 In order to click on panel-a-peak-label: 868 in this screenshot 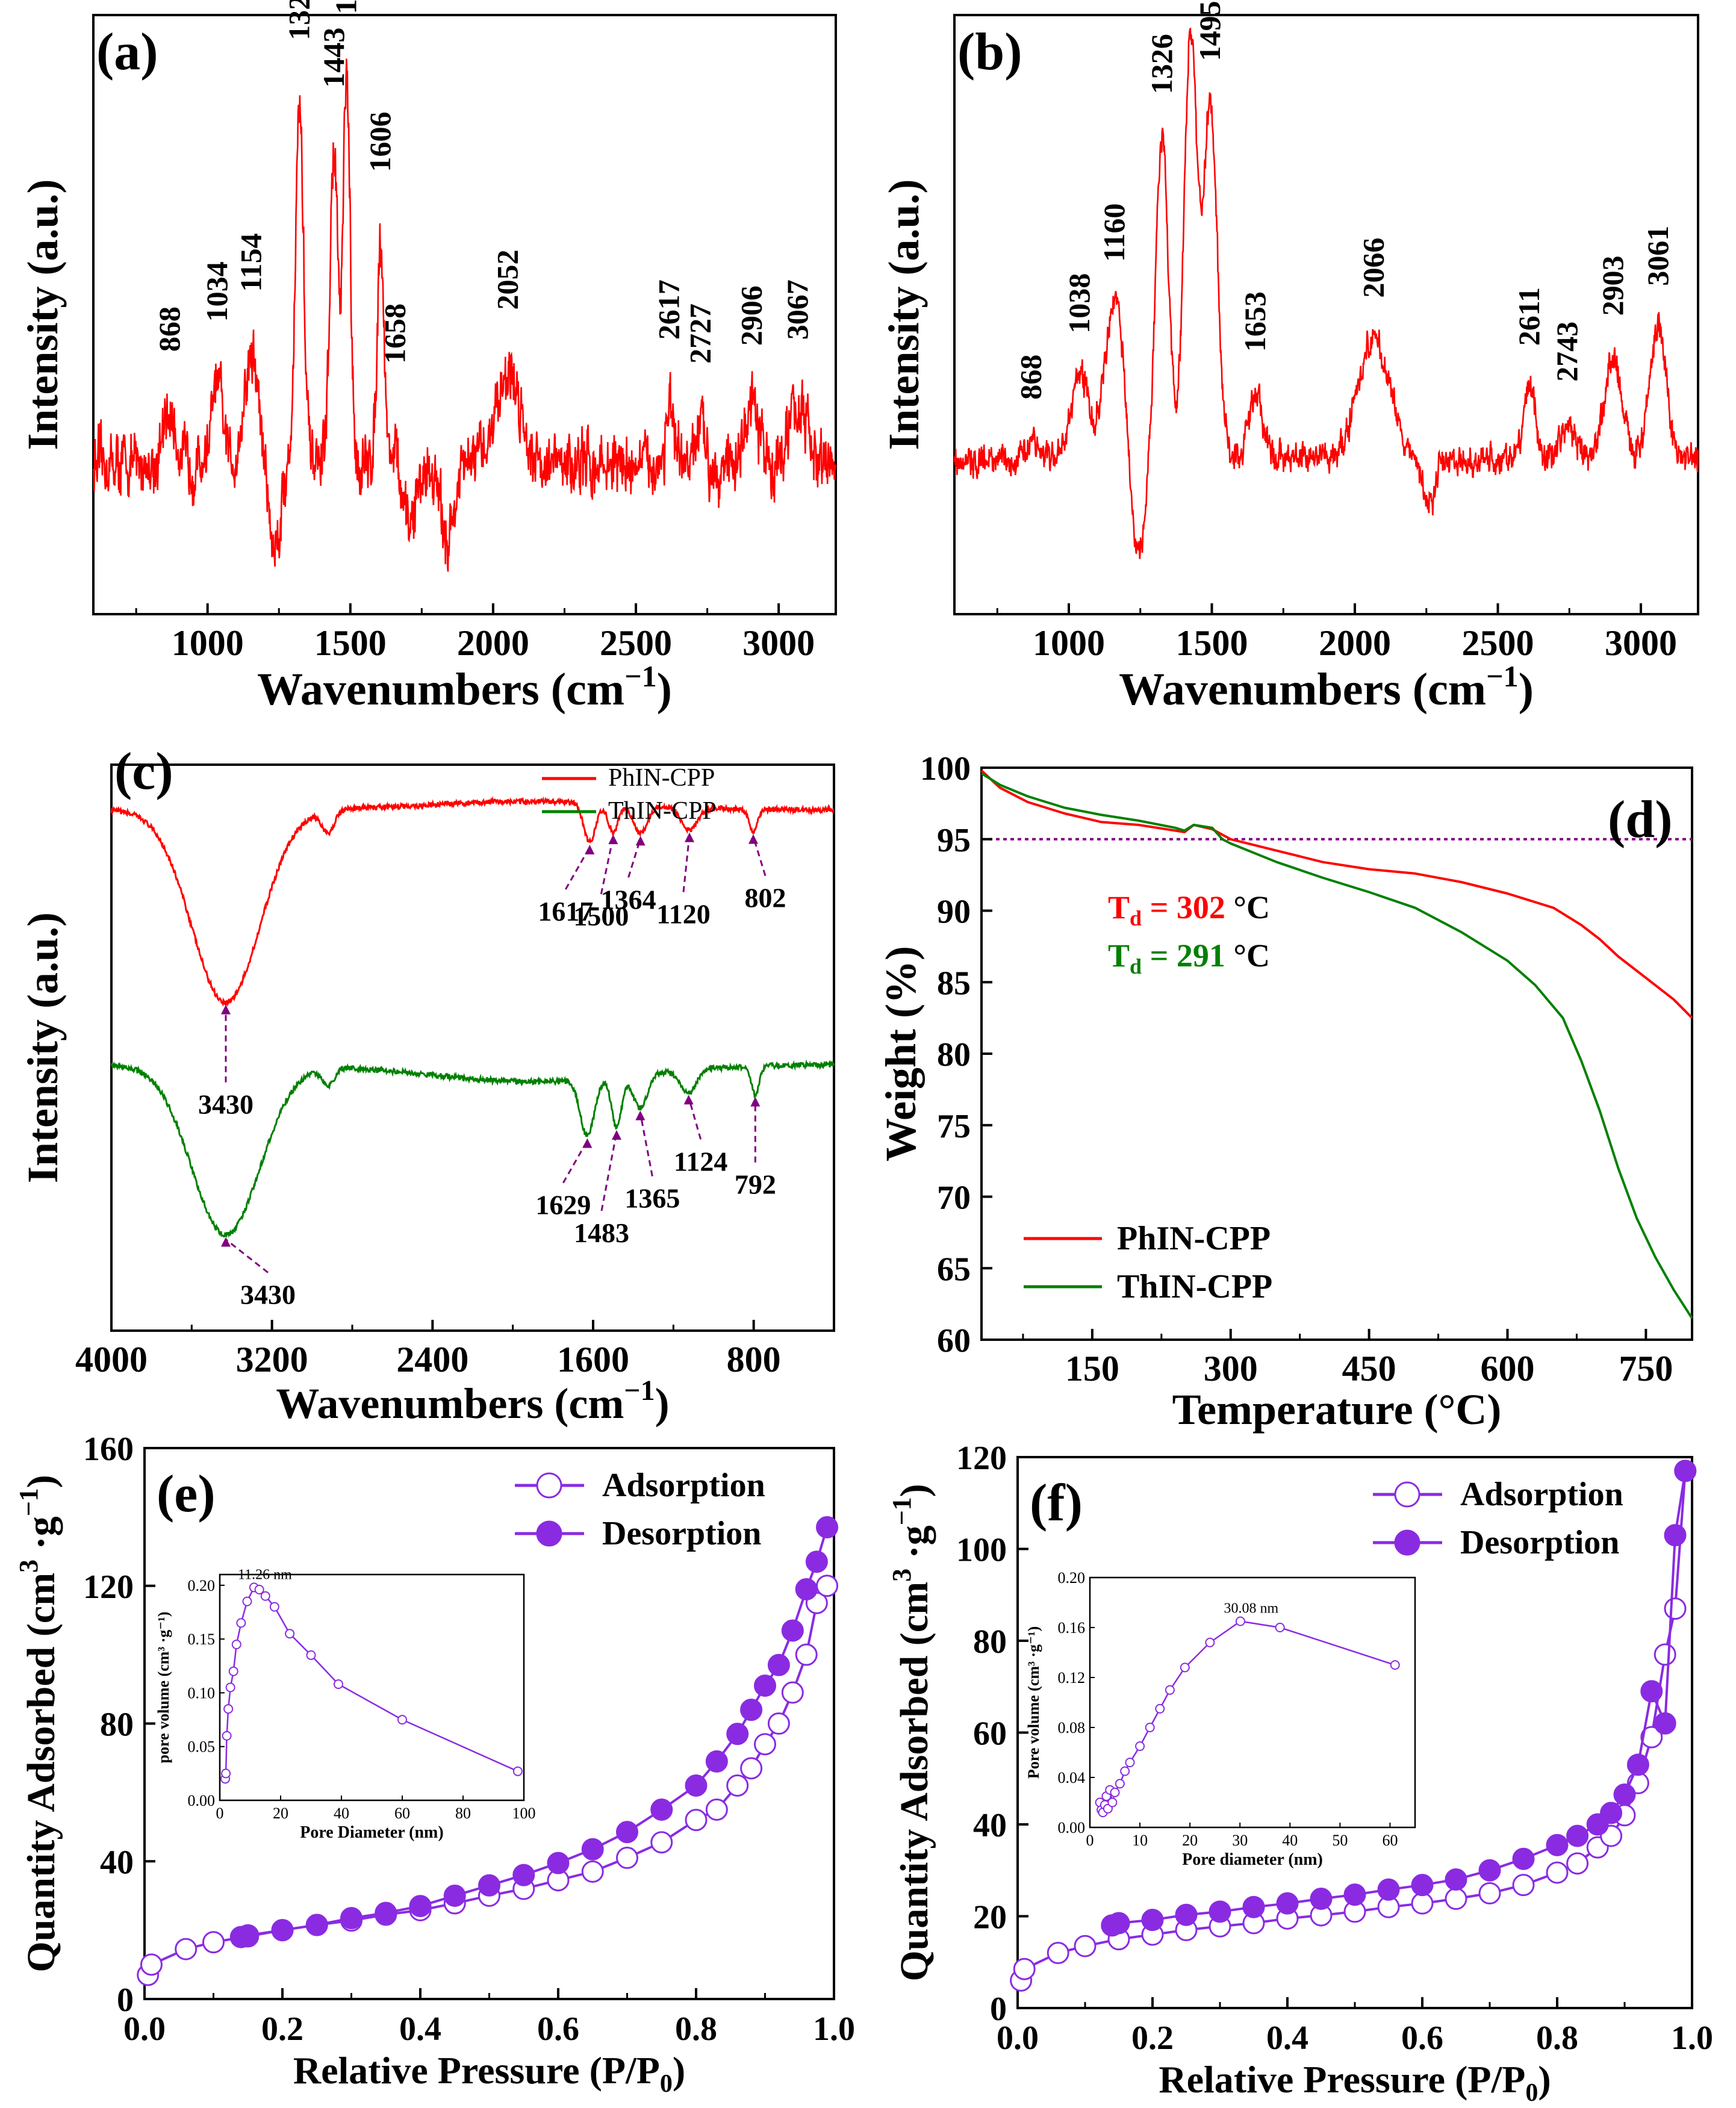, I will do `click(169, 329)`.